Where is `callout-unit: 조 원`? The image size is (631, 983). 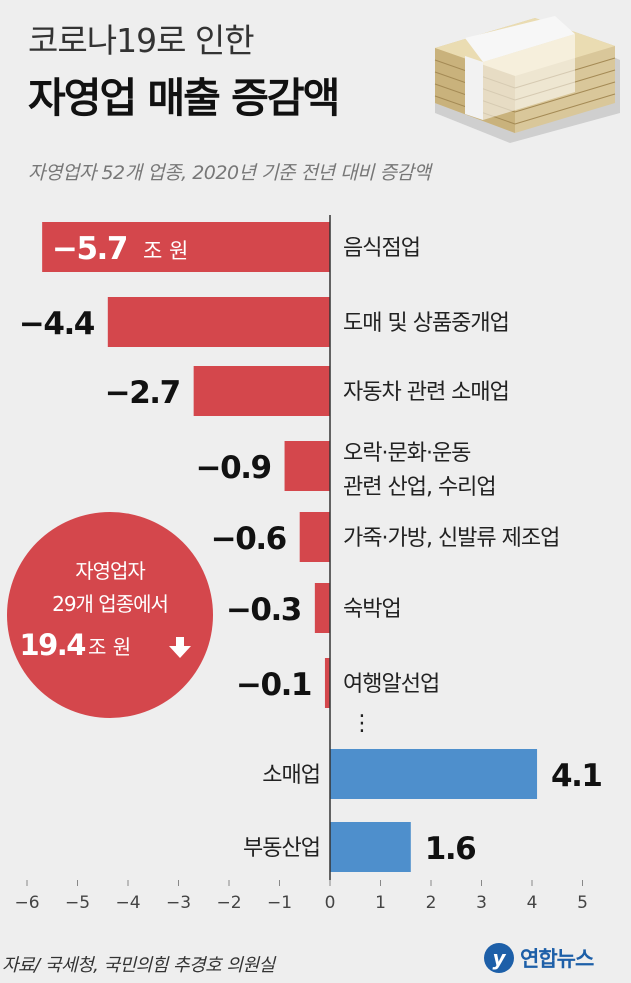
callout-unit: 조 원 is located at coordinates (109, 647).